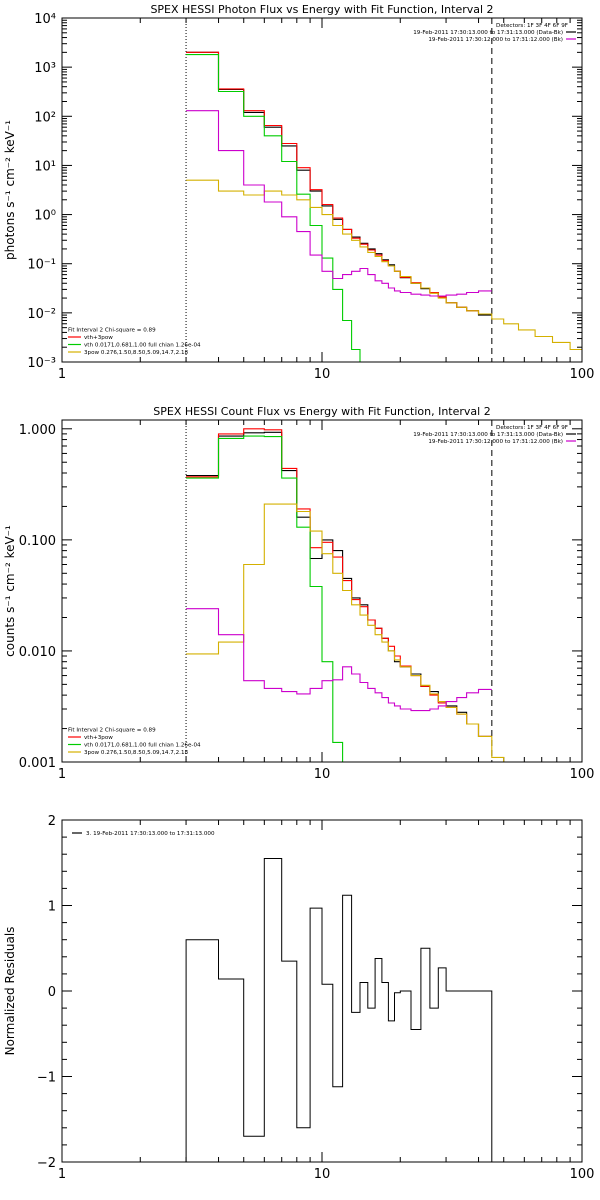  Describe the element at coordinates (45, 216) in the screenshot. I see `y-tick-label: 10⁰` at that location.